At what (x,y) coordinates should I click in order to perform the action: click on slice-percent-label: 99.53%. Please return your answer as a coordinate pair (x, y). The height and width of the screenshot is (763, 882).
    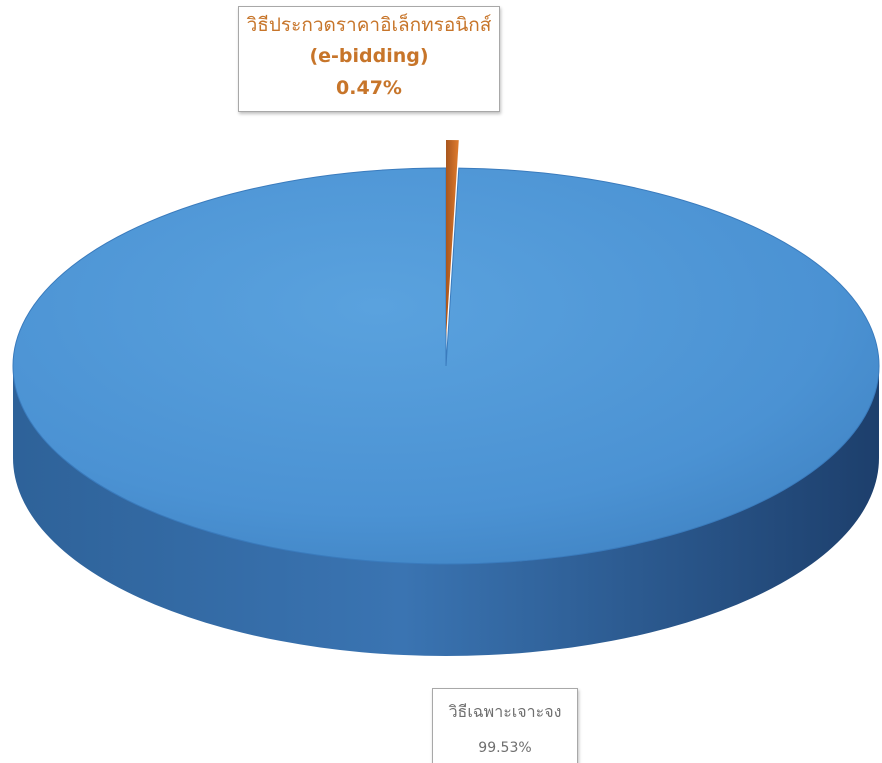
    Looking at the image, I should click on (505, 748).